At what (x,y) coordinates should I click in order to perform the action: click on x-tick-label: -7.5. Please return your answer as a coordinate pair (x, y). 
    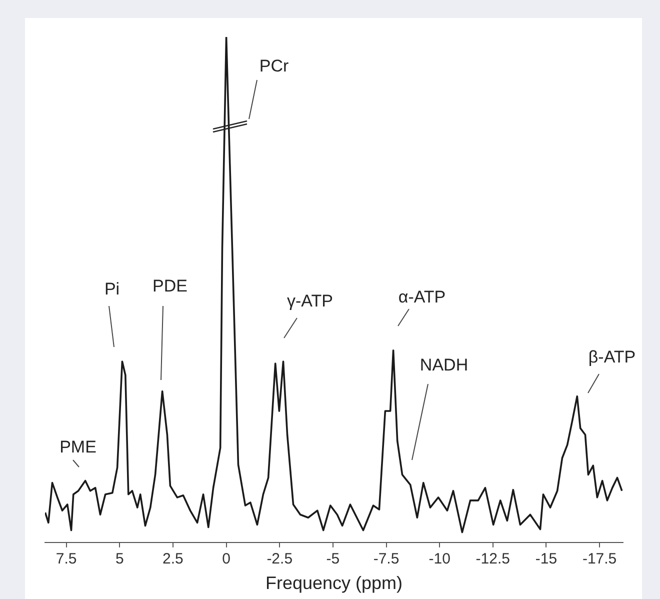
    Looking at the image, I should click on (386, 559).